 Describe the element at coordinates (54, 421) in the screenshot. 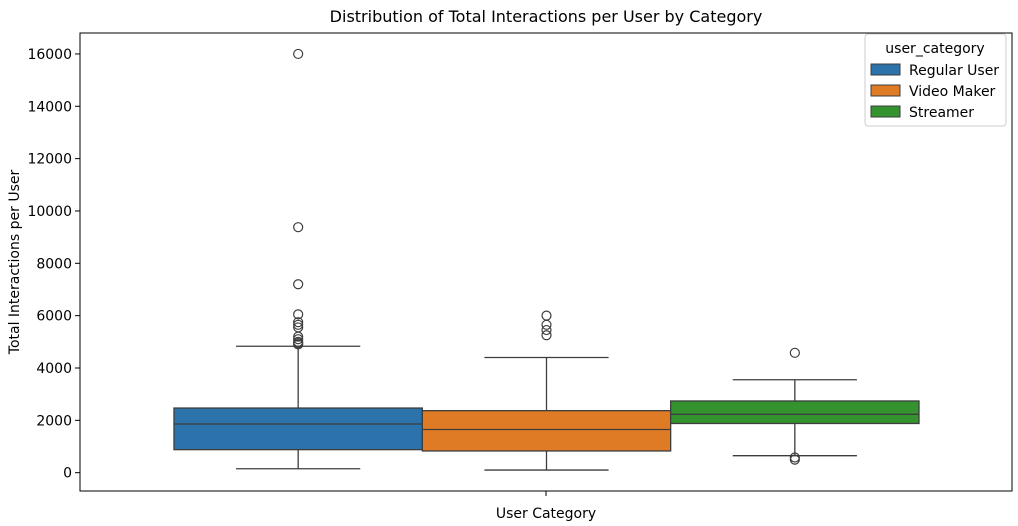

I see `y-tick-label: 2000` at that location.